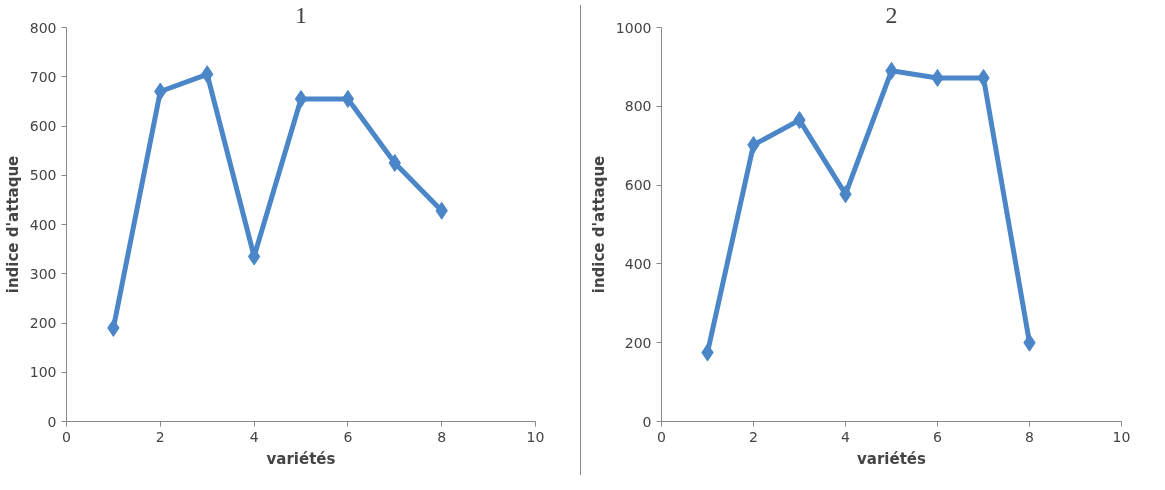 Image resolution: width=1165 pixels, height=490 pixels. I want to click on y-tick-label: 100, so click(43, 372).